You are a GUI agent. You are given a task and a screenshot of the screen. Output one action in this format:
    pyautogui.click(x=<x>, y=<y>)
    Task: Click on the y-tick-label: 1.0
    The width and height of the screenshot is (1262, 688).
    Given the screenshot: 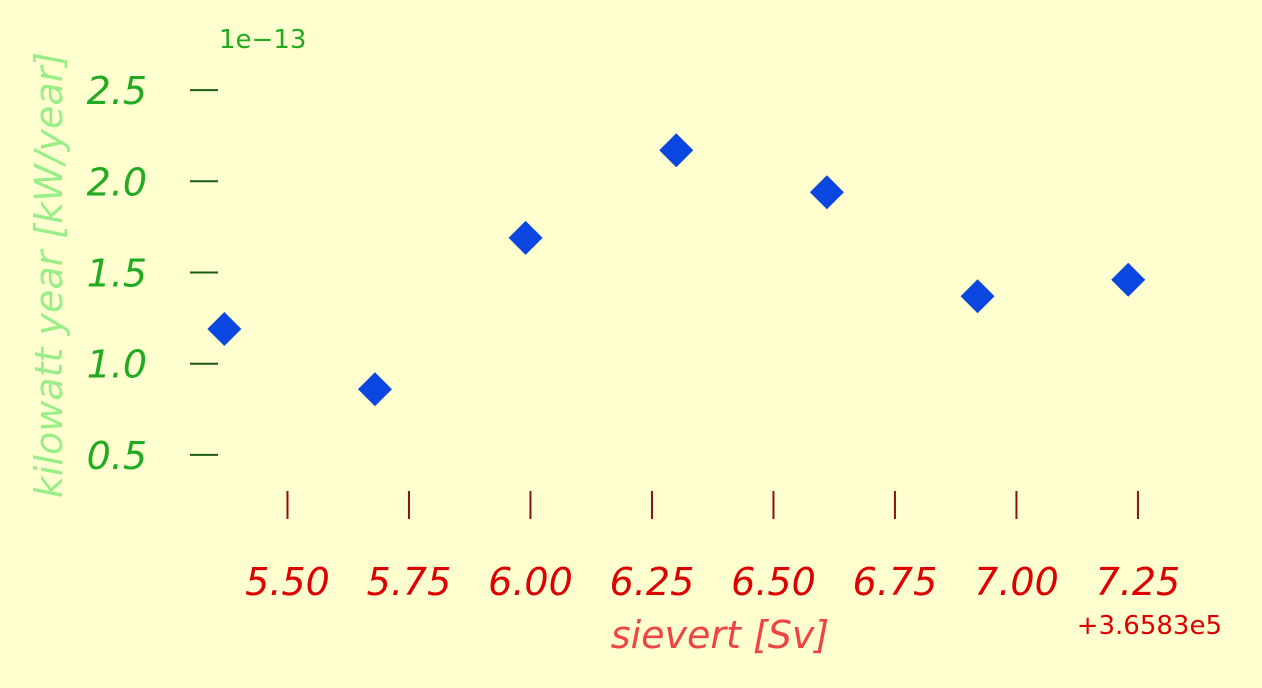 What is the action you would take?
    pyautogui.click(x=117, y=365)
    